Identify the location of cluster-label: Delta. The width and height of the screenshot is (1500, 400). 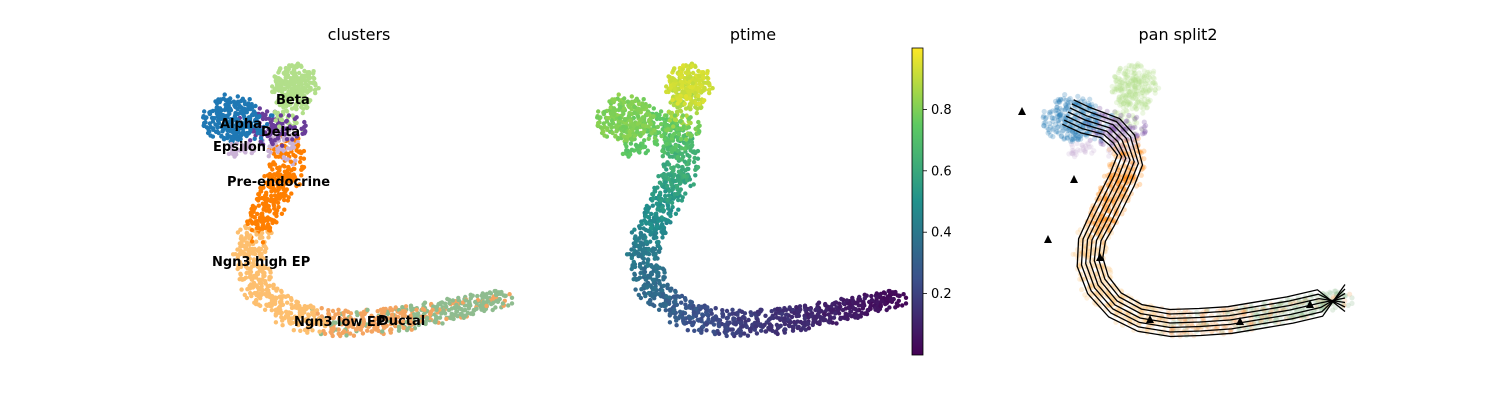
(280, 132).